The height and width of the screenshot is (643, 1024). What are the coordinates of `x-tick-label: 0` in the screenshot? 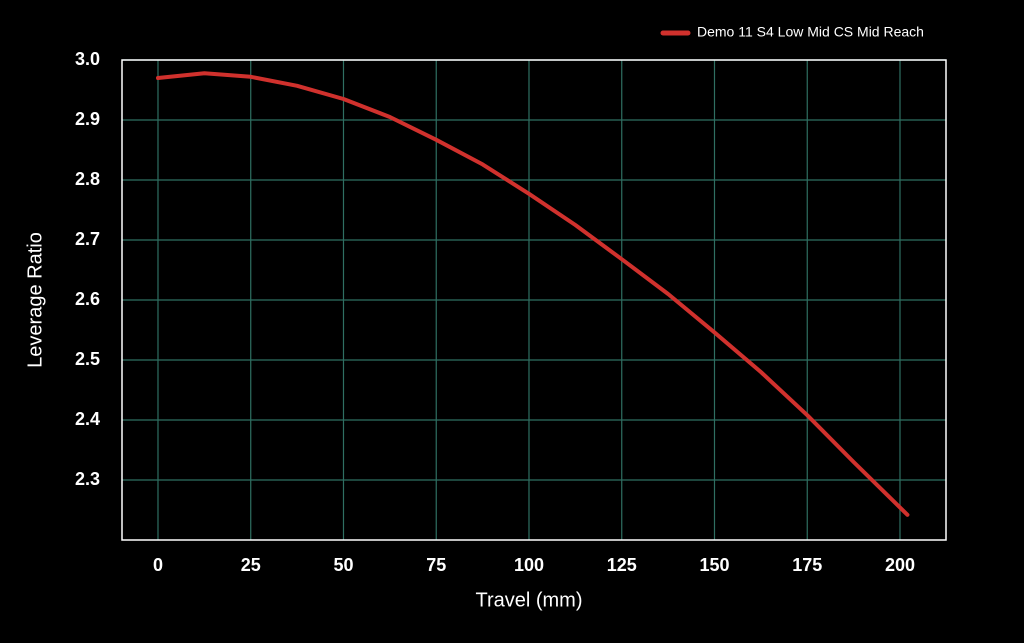 It's located at (158, 565).